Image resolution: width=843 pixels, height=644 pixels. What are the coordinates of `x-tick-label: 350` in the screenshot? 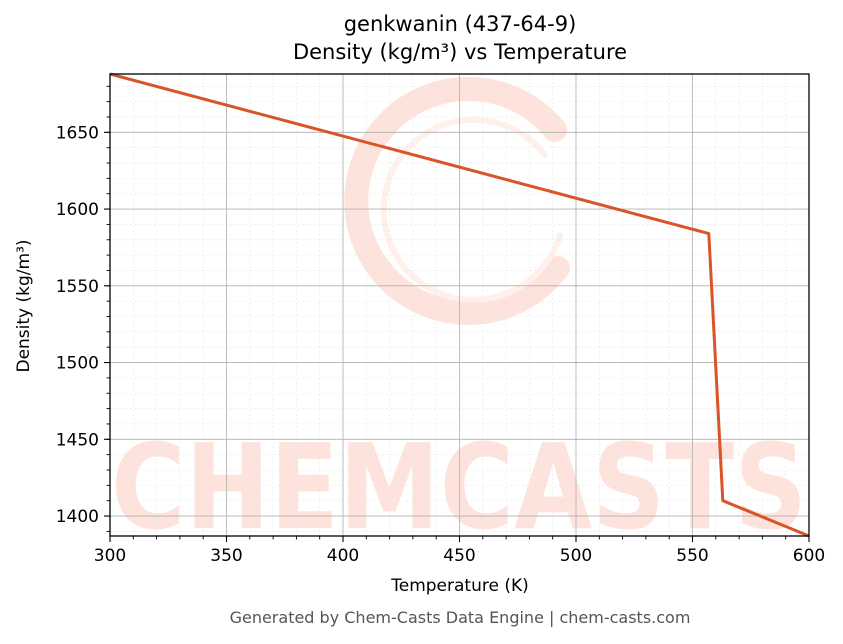 It's located at (226, 556).